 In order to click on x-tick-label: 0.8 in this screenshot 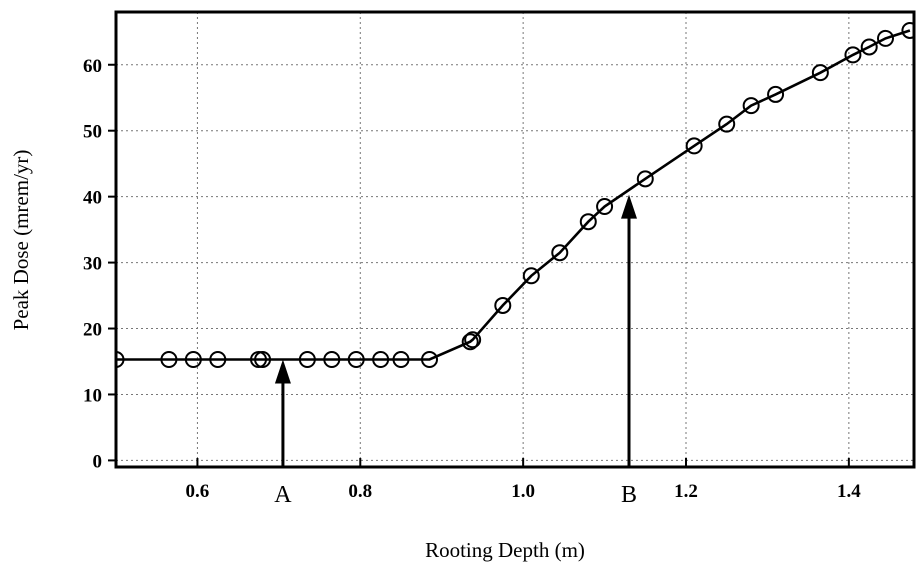, I will do `click(360, 491)`.